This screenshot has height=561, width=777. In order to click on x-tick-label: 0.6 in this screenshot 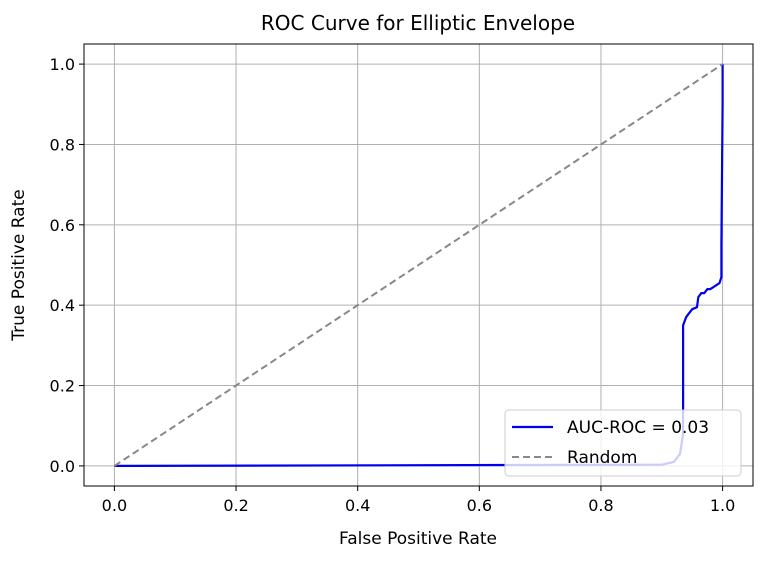, I will do `click(479, 505)`.